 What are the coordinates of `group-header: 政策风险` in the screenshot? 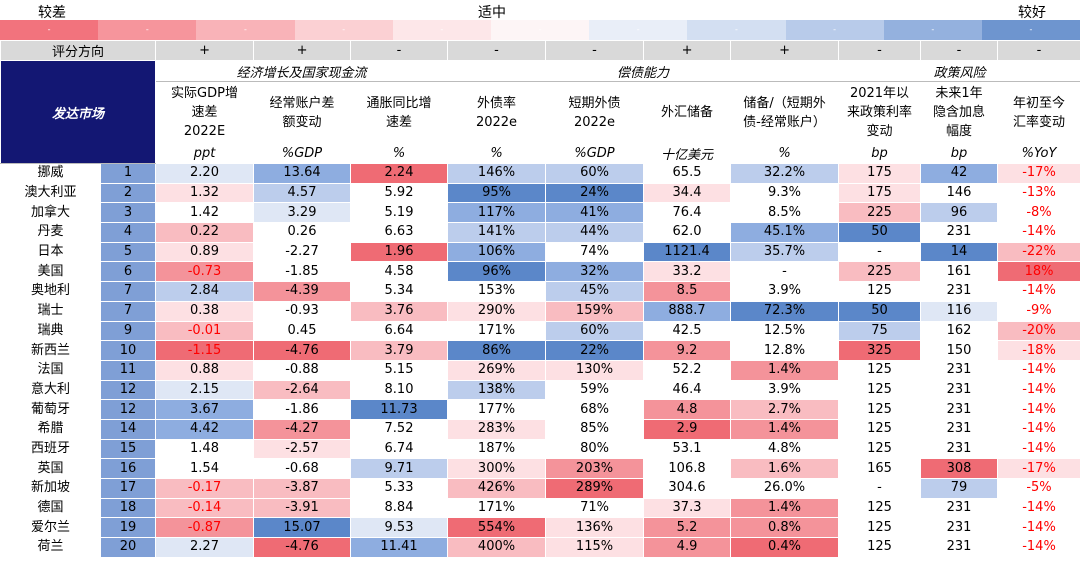 It's located at (959, 71).